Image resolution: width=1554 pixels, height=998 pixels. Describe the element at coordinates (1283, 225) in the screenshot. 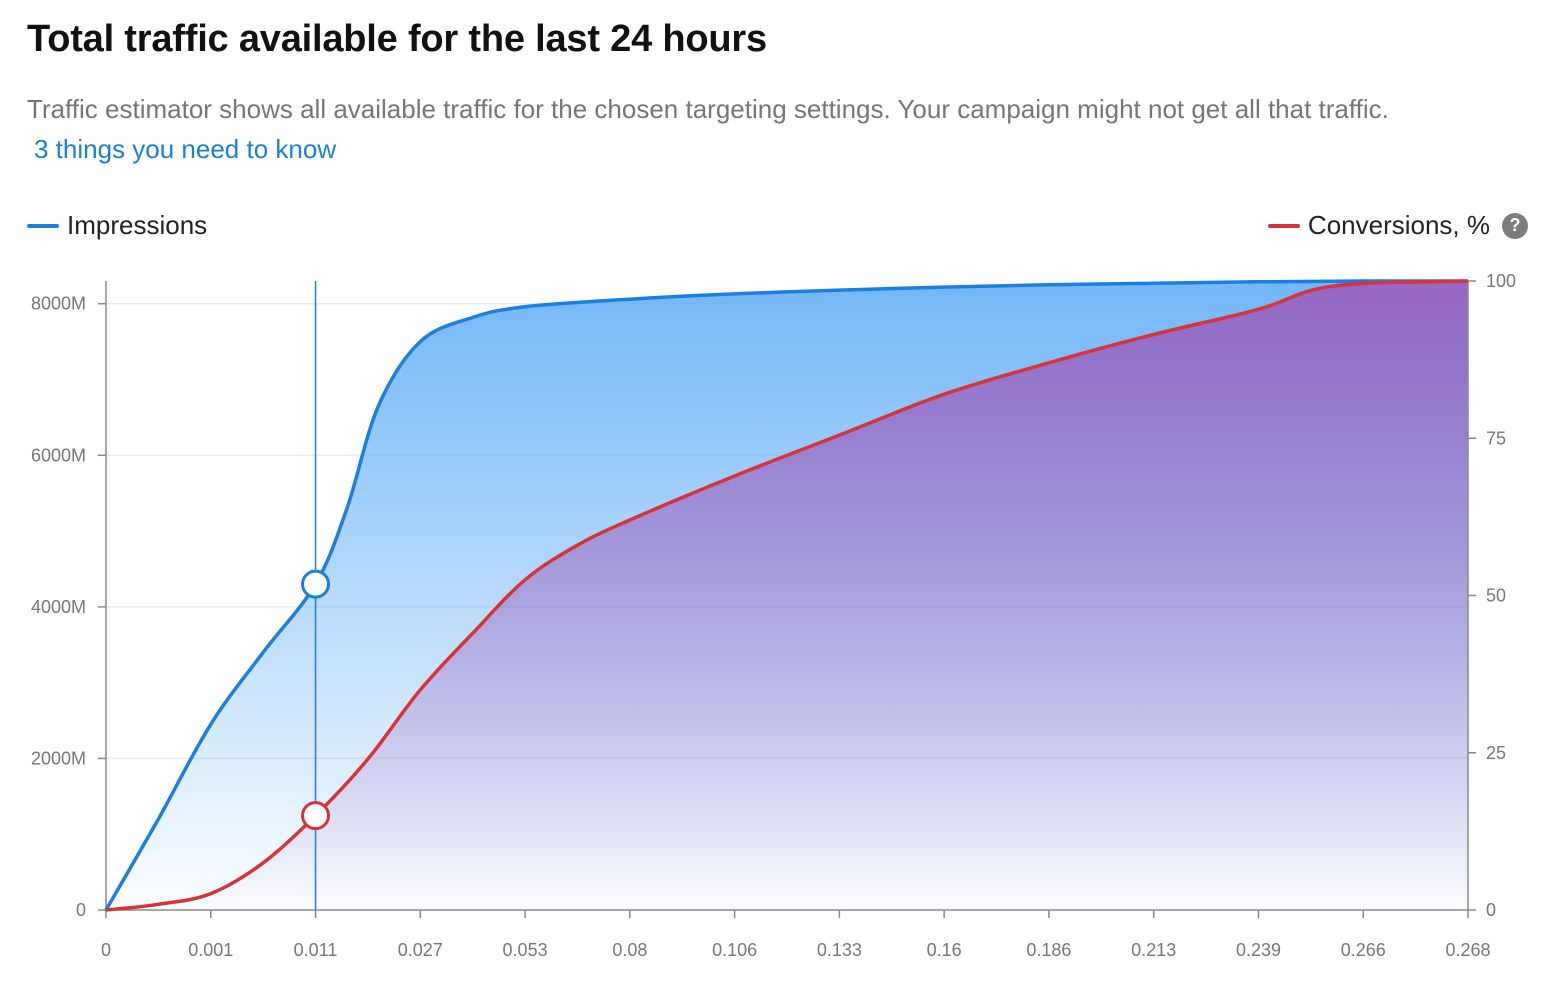

I see `legend-conversions-swatch` at that location.